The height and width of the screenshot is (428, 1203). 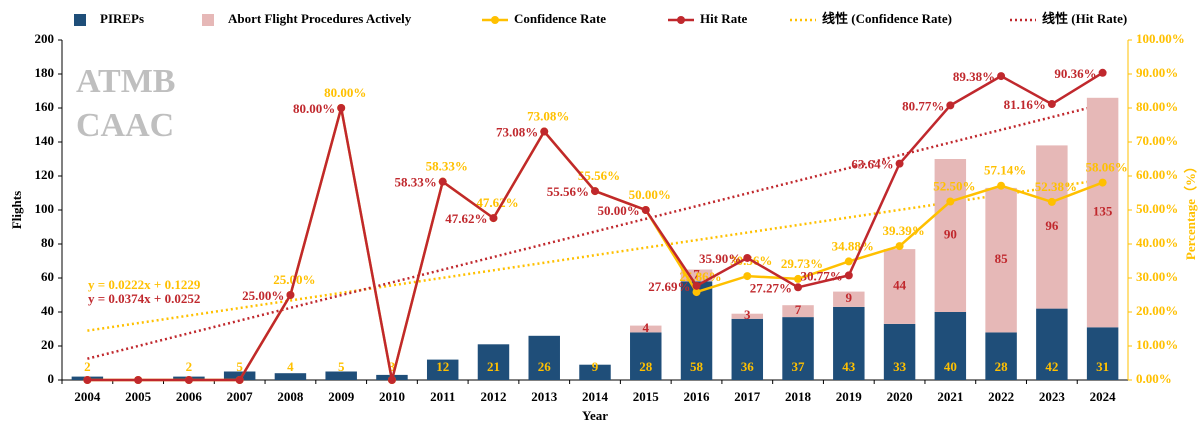 I want to click on trend-equation: y = 0.0374x + 0.0252, so click(x=144, y=298).